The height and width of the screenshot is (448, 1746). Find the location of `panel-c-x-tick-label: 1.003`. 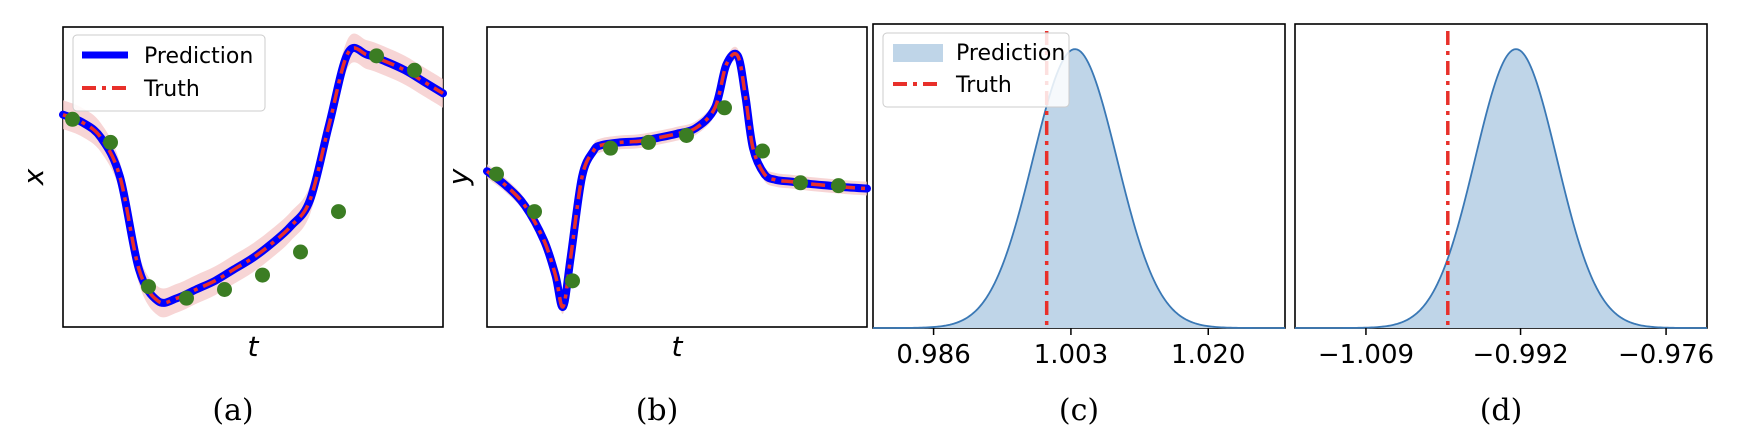

panel-c-x-tick-label: 1.003 is located at coordinates (1071, 355).